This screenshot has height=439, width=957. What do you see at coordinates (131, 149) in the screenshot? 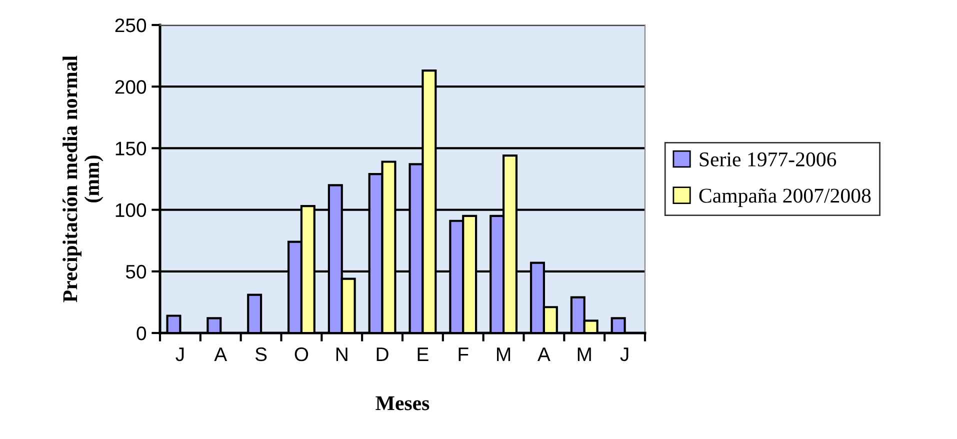
I see `y-tick-label: 150` at bounding box center [131, 149].